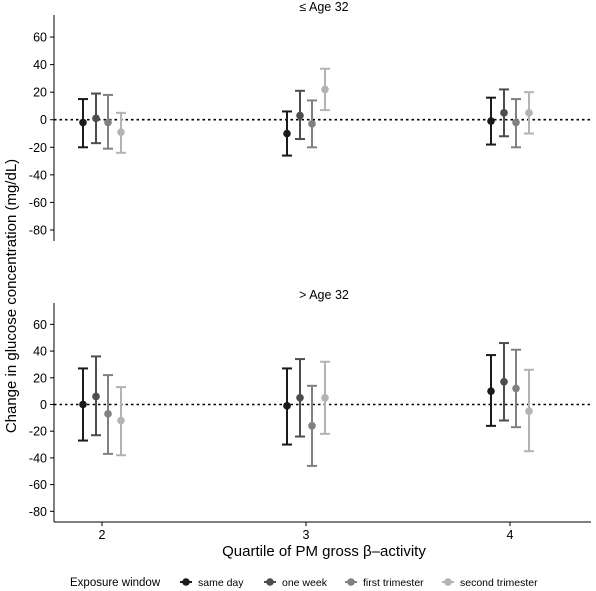 The height and width of the screenshot is (591, 596). What do you see at coordinates (221, 583) in the screenshot?
I see `legend-label: same day` at bounding box center [221, 583].